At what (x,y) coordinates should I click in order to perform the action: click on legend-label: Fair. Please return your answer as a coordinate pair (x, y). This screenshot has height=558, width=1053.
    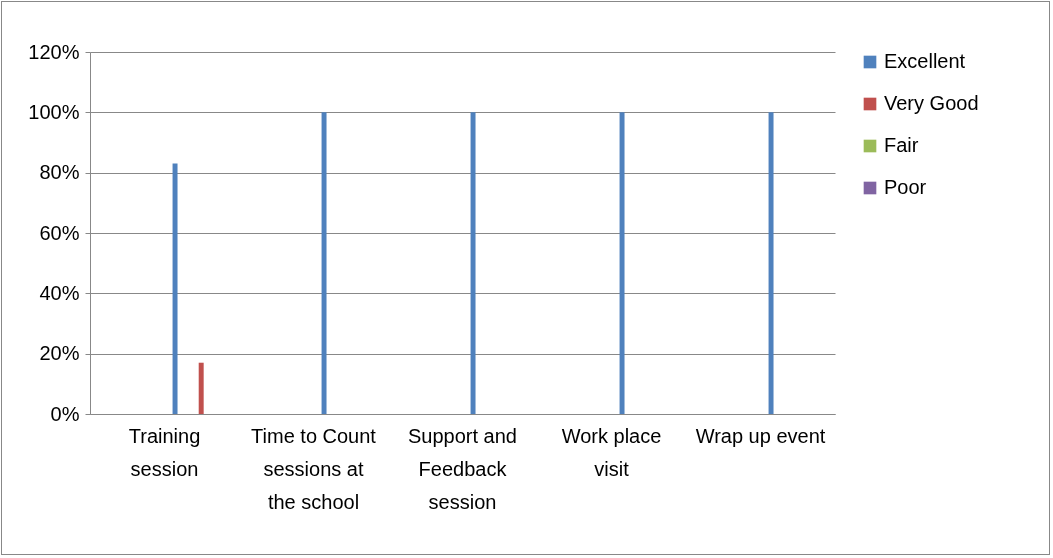
    Looking at the image, I should click on (901, 145).